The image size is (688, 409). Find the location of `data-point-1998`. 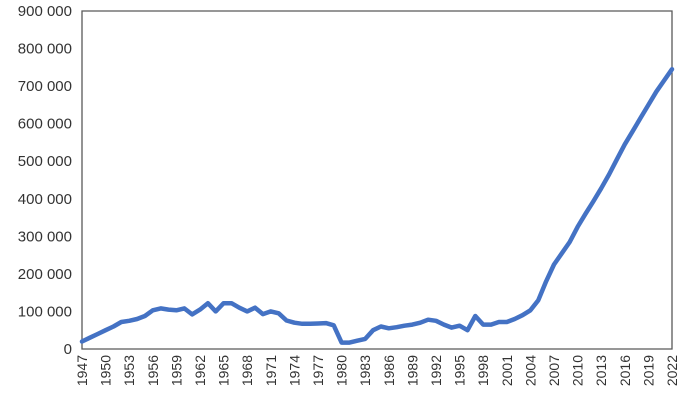

data-point-1998 is located at coordinates (483, 325).